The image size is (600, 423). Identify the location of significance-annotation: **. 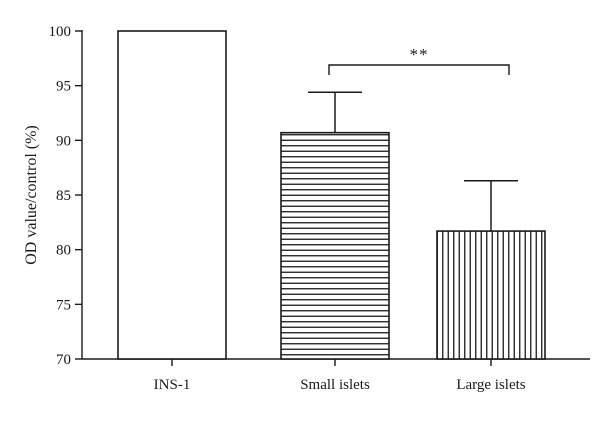
(419, 60).